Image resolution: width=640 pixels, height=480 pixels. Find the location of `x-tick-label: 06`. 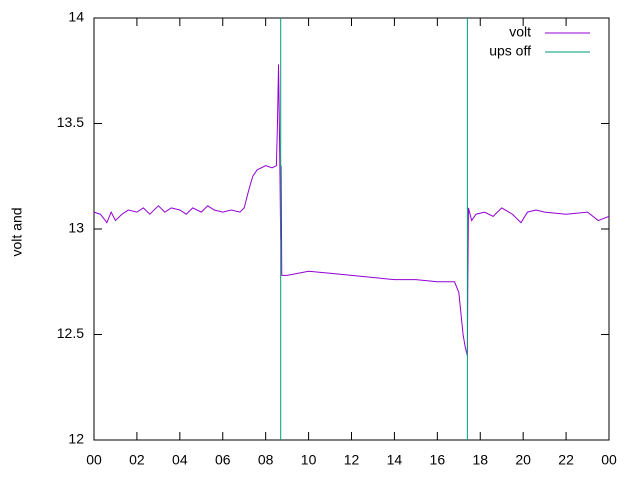

x-tick-label: 06 is located at coordinates (223, 460).